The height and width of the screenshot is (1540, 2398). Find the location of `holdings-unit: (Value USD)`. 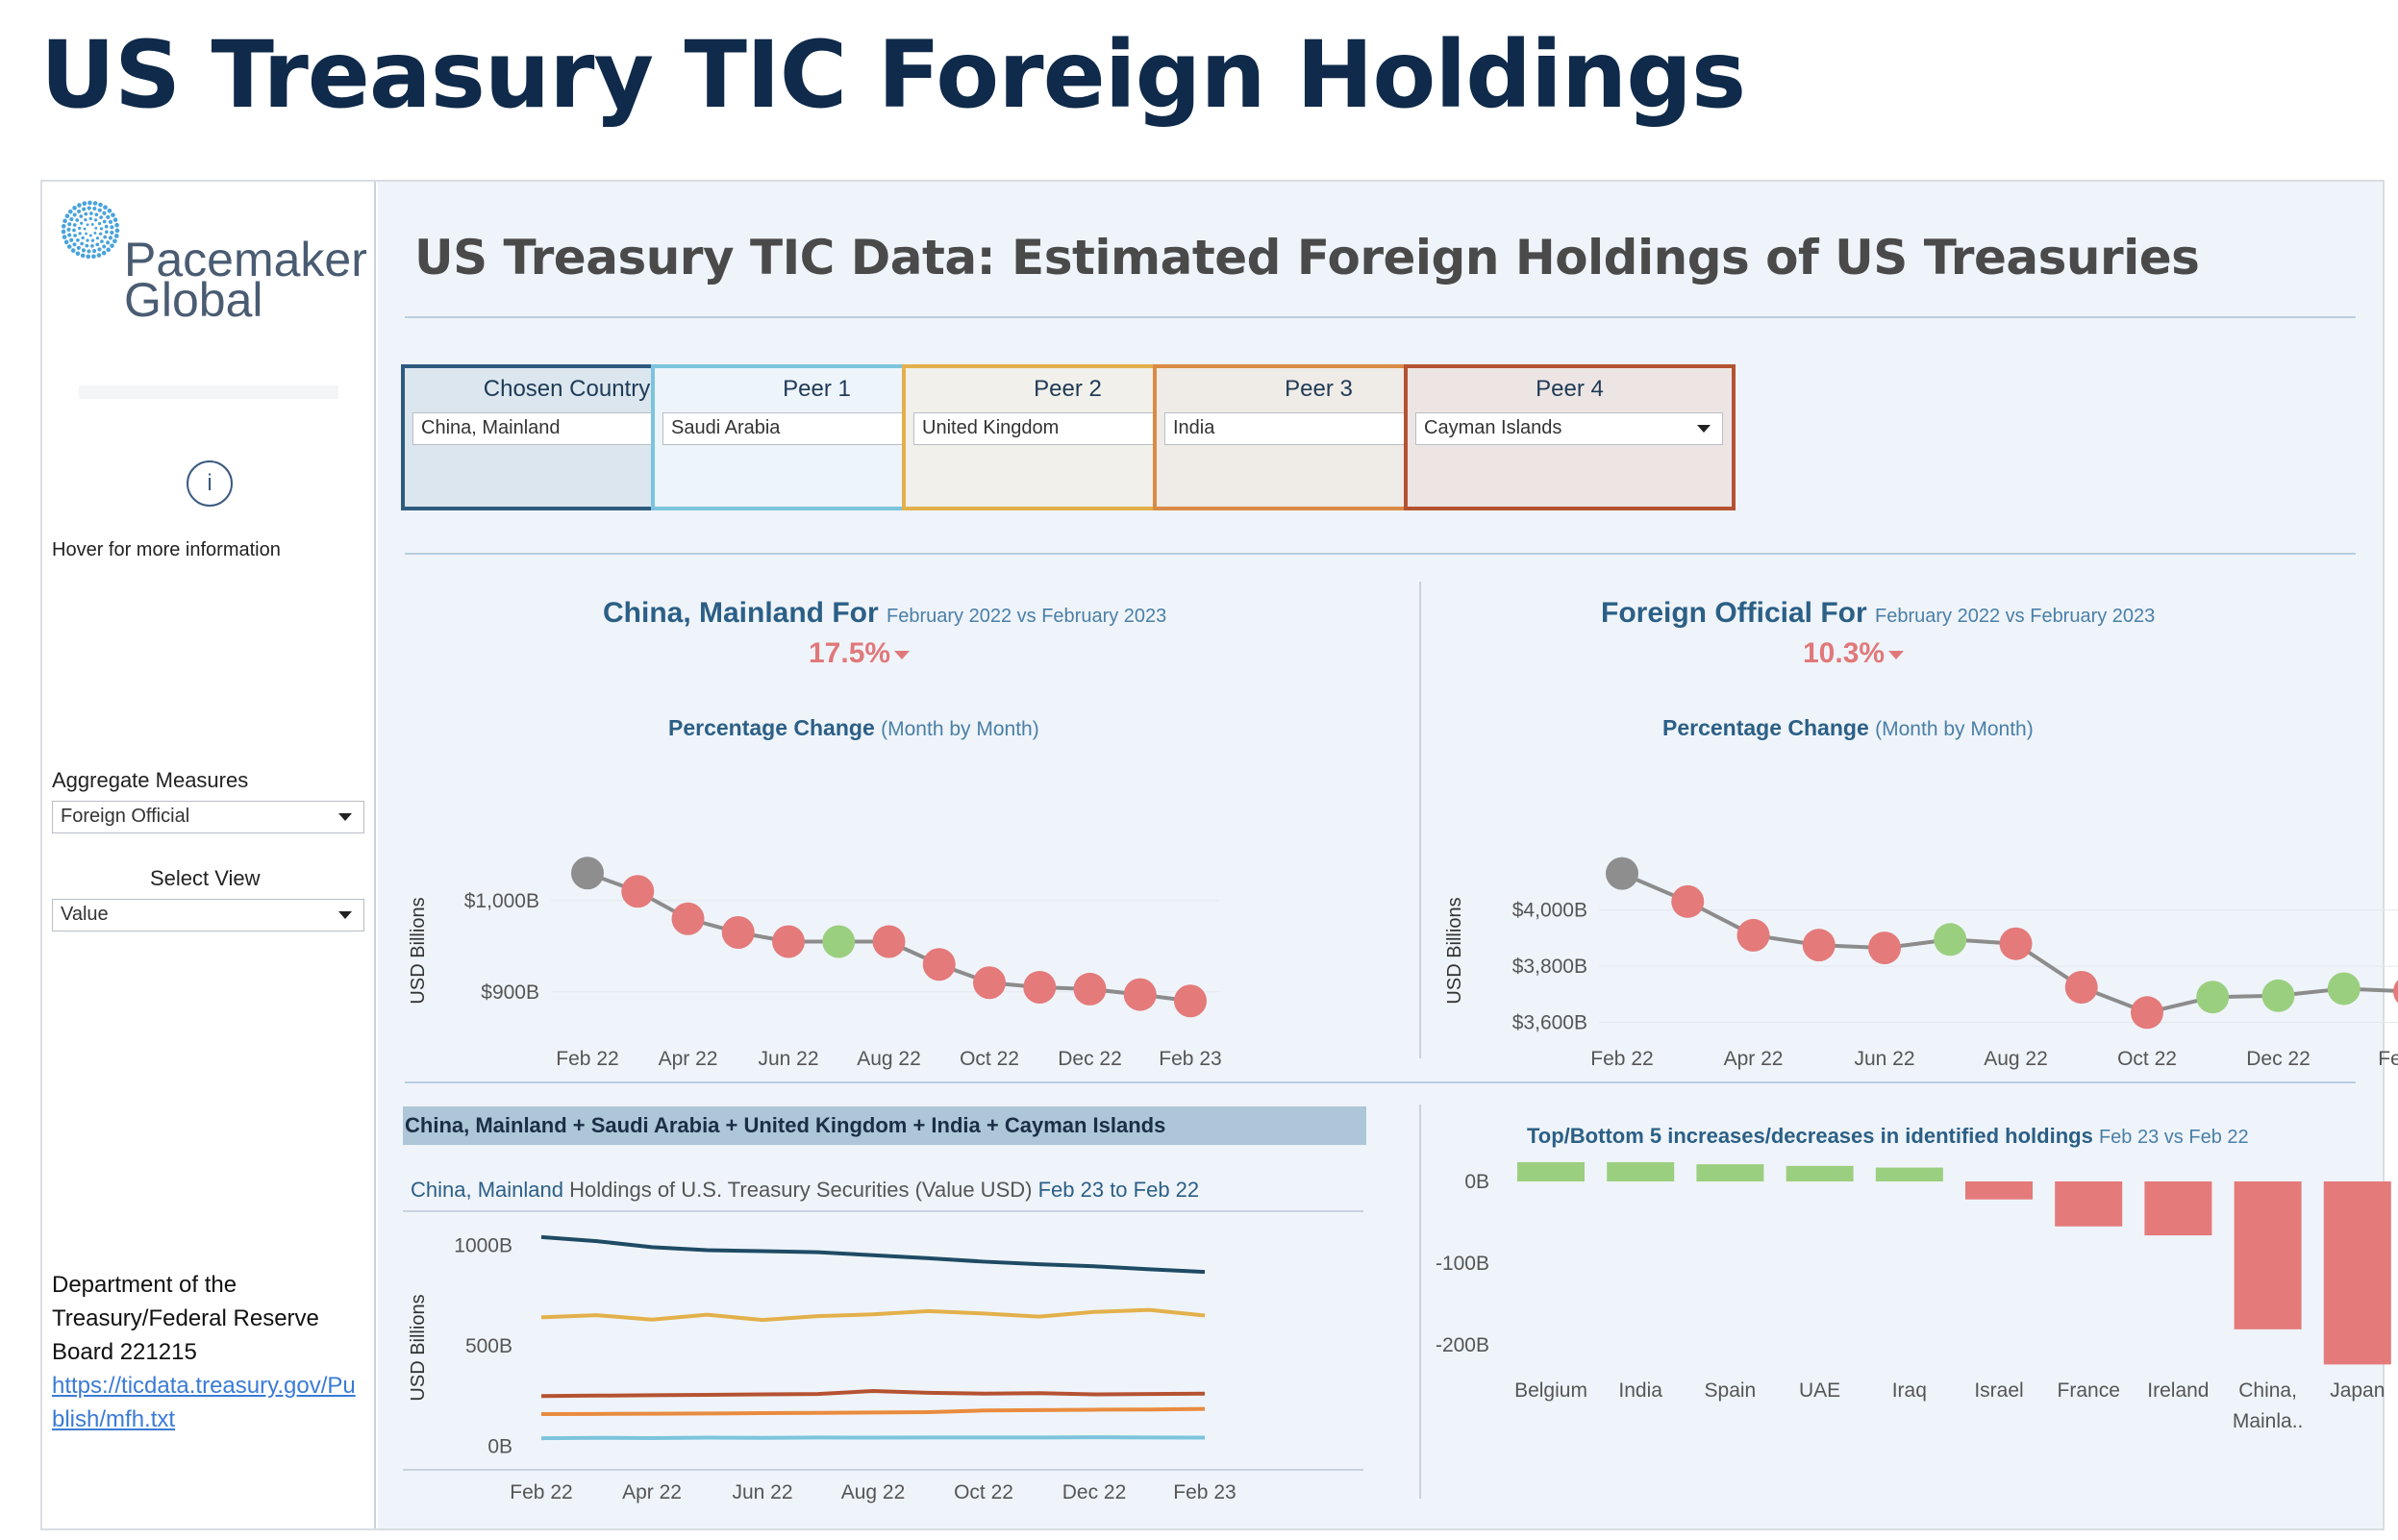

holdings-unit: (Value USD) is located at coordinates (973, 1190).